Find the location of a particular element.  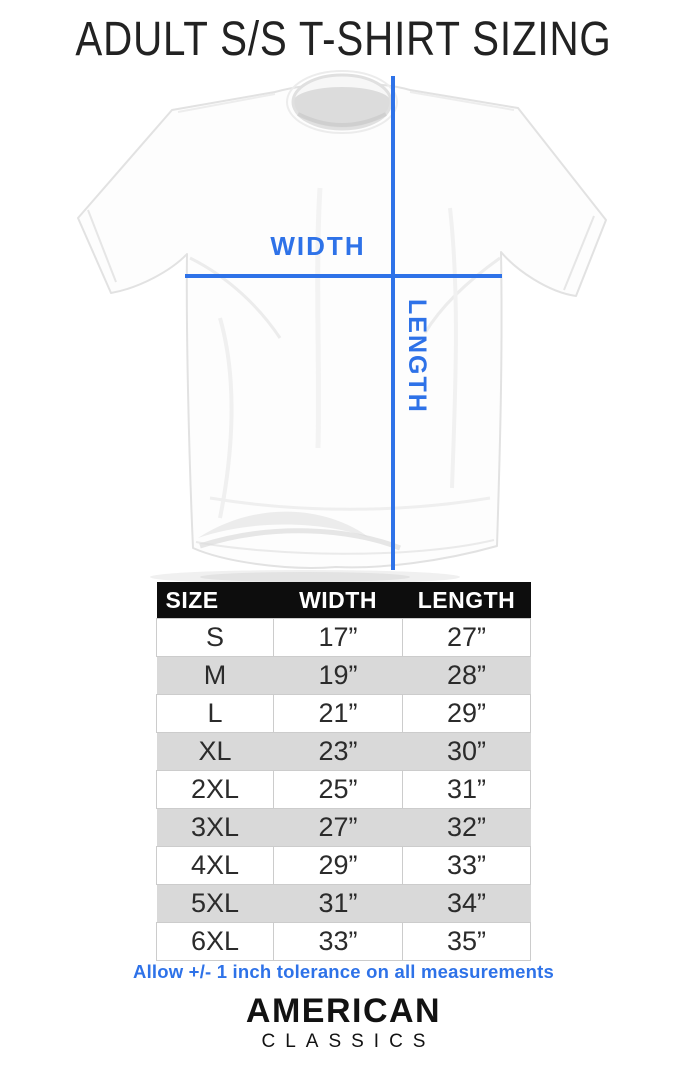

cell-width: 25” is located at coordinates (338, 789).